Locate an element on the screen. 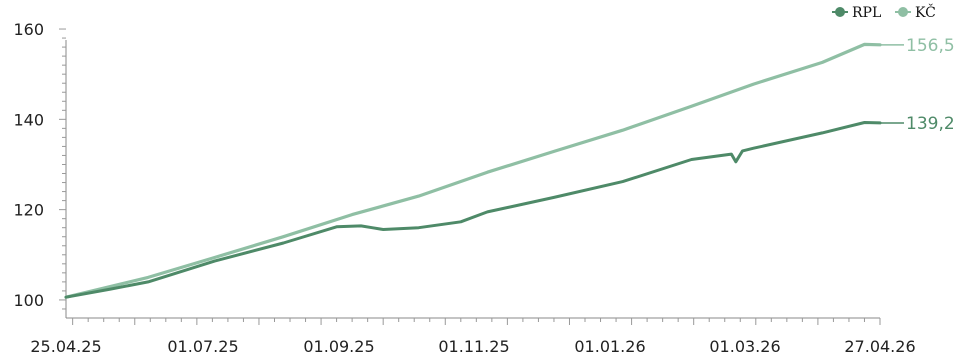  x-tick-label: 01.03.26 is located at coordinates (744, 346).